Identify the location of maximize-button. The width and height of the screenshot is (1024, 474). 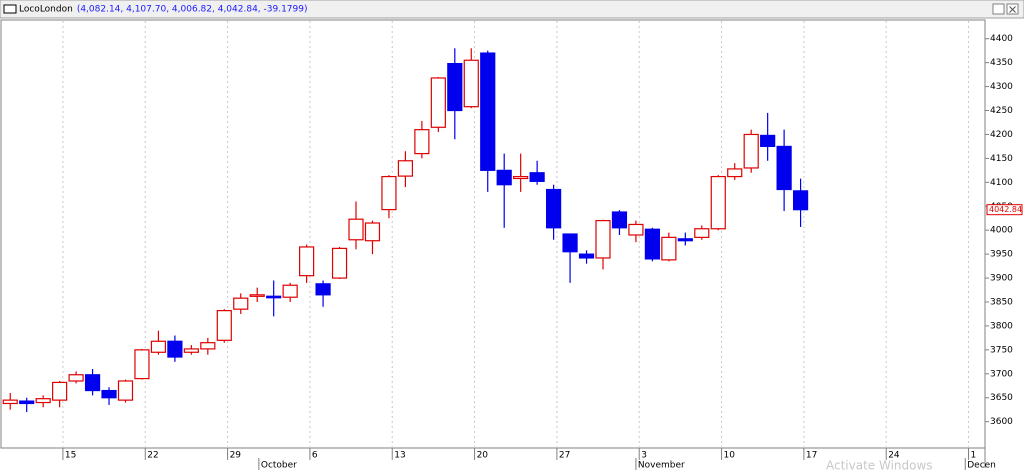
(998, 9).